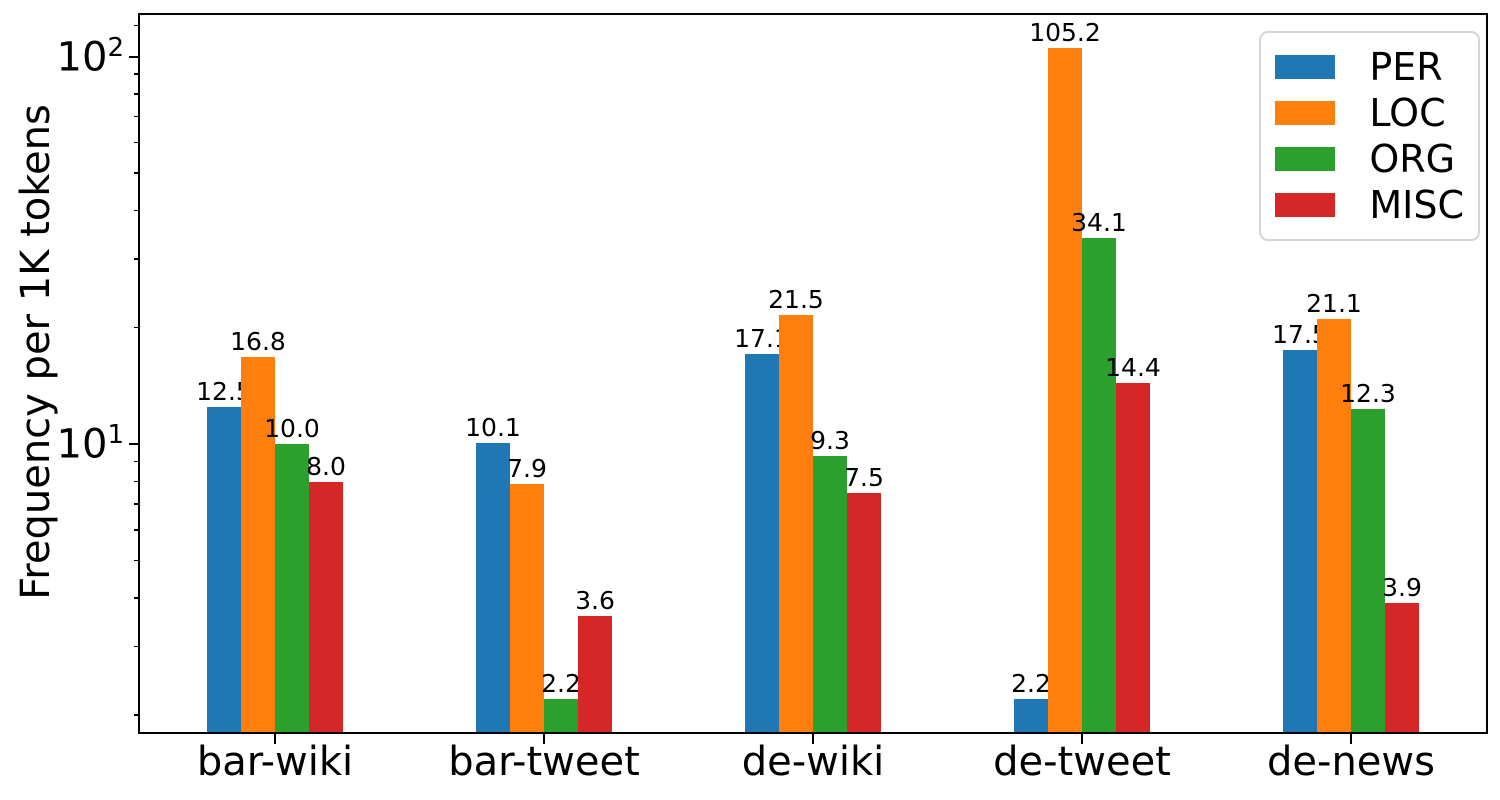 The image size is (1500, 800). I want to click on value-label-MISC-de-news: 3.9, so click(1402, 587).